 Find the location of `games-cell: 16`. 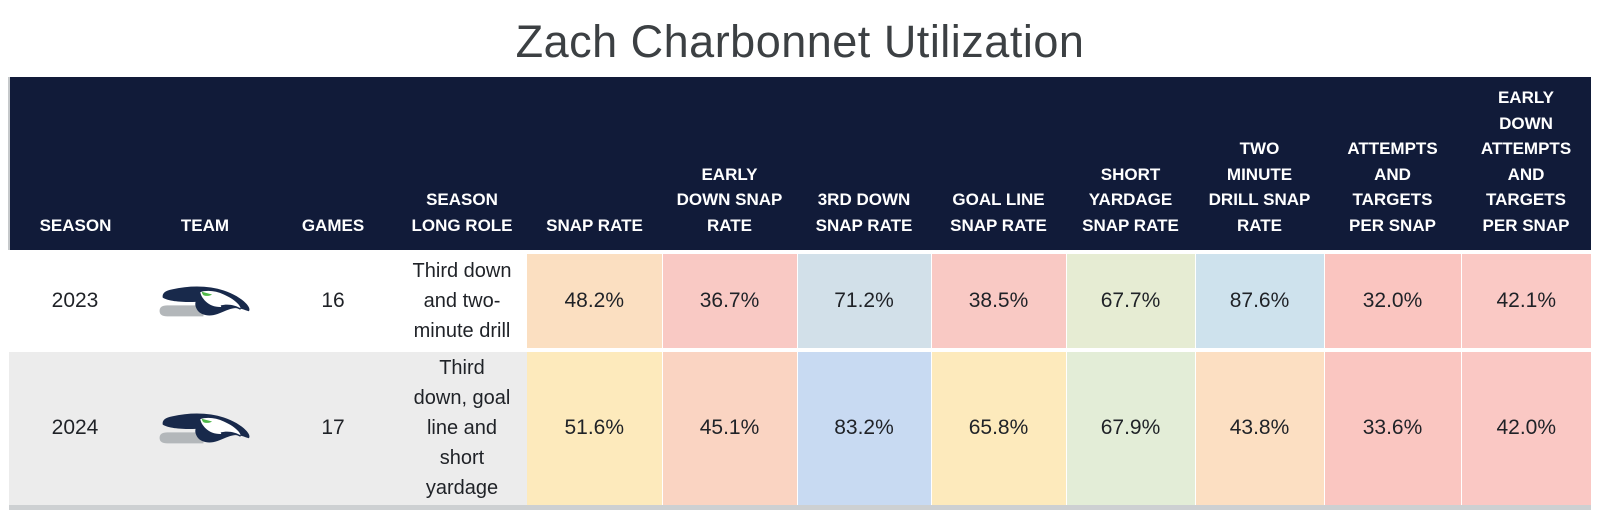

games-cell: 16 is located at coordinates (333, 300).